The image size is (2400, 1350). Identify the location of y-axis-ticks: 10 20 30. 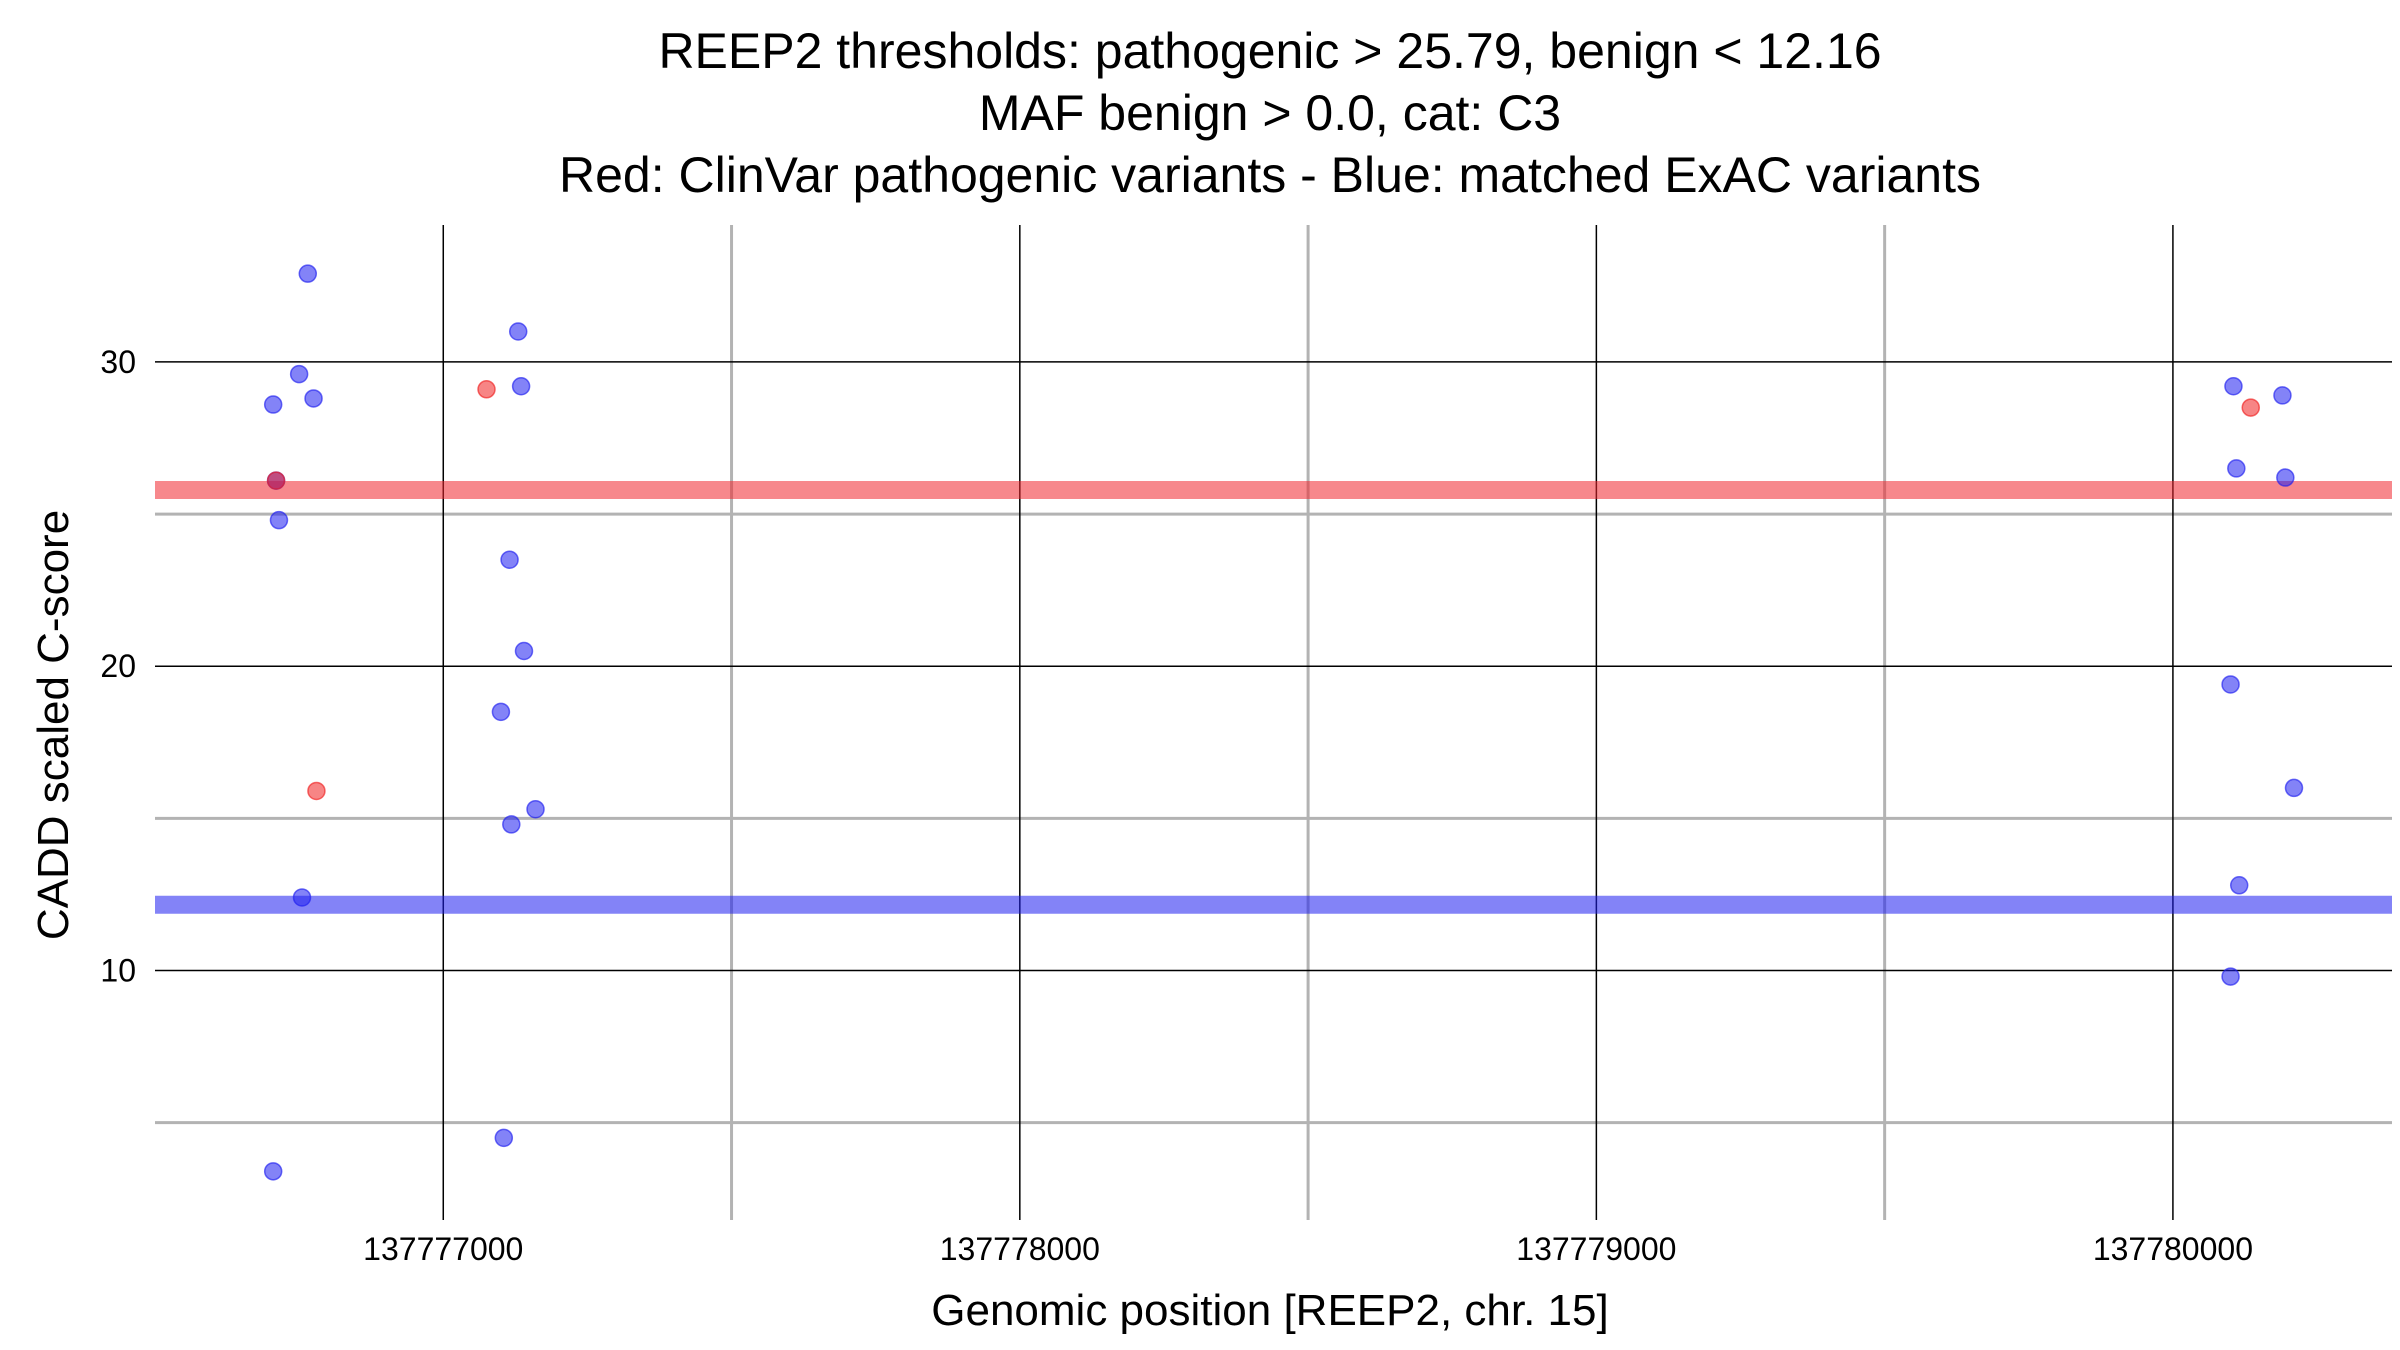
(118, 666).